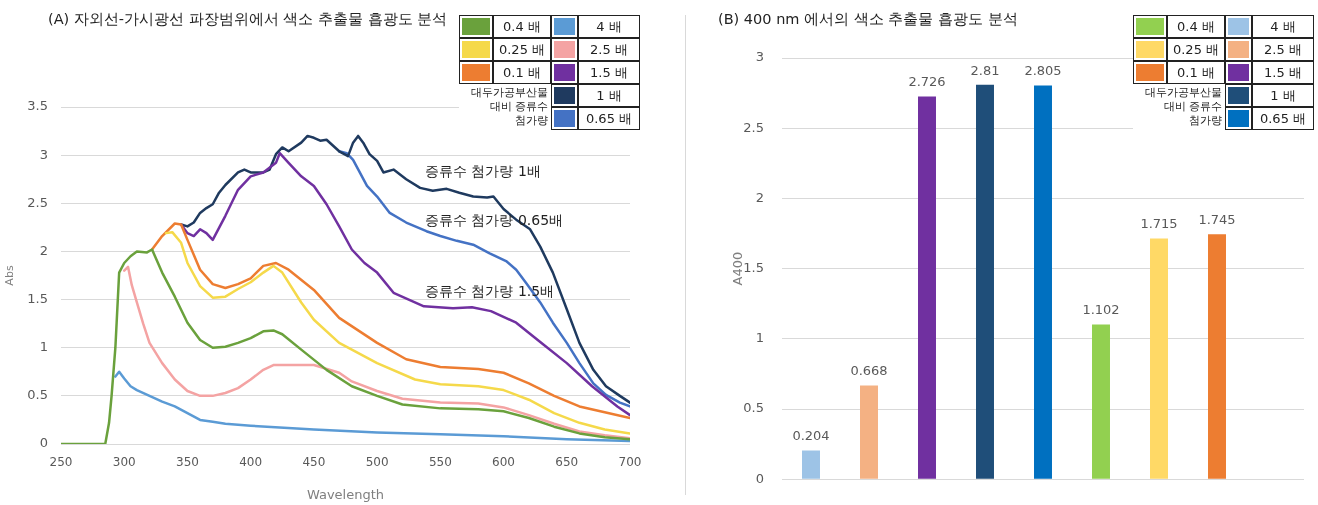 This screenshot has width=1318, height=505. I want to click on x-tick-label: 600, so click(504, 462).